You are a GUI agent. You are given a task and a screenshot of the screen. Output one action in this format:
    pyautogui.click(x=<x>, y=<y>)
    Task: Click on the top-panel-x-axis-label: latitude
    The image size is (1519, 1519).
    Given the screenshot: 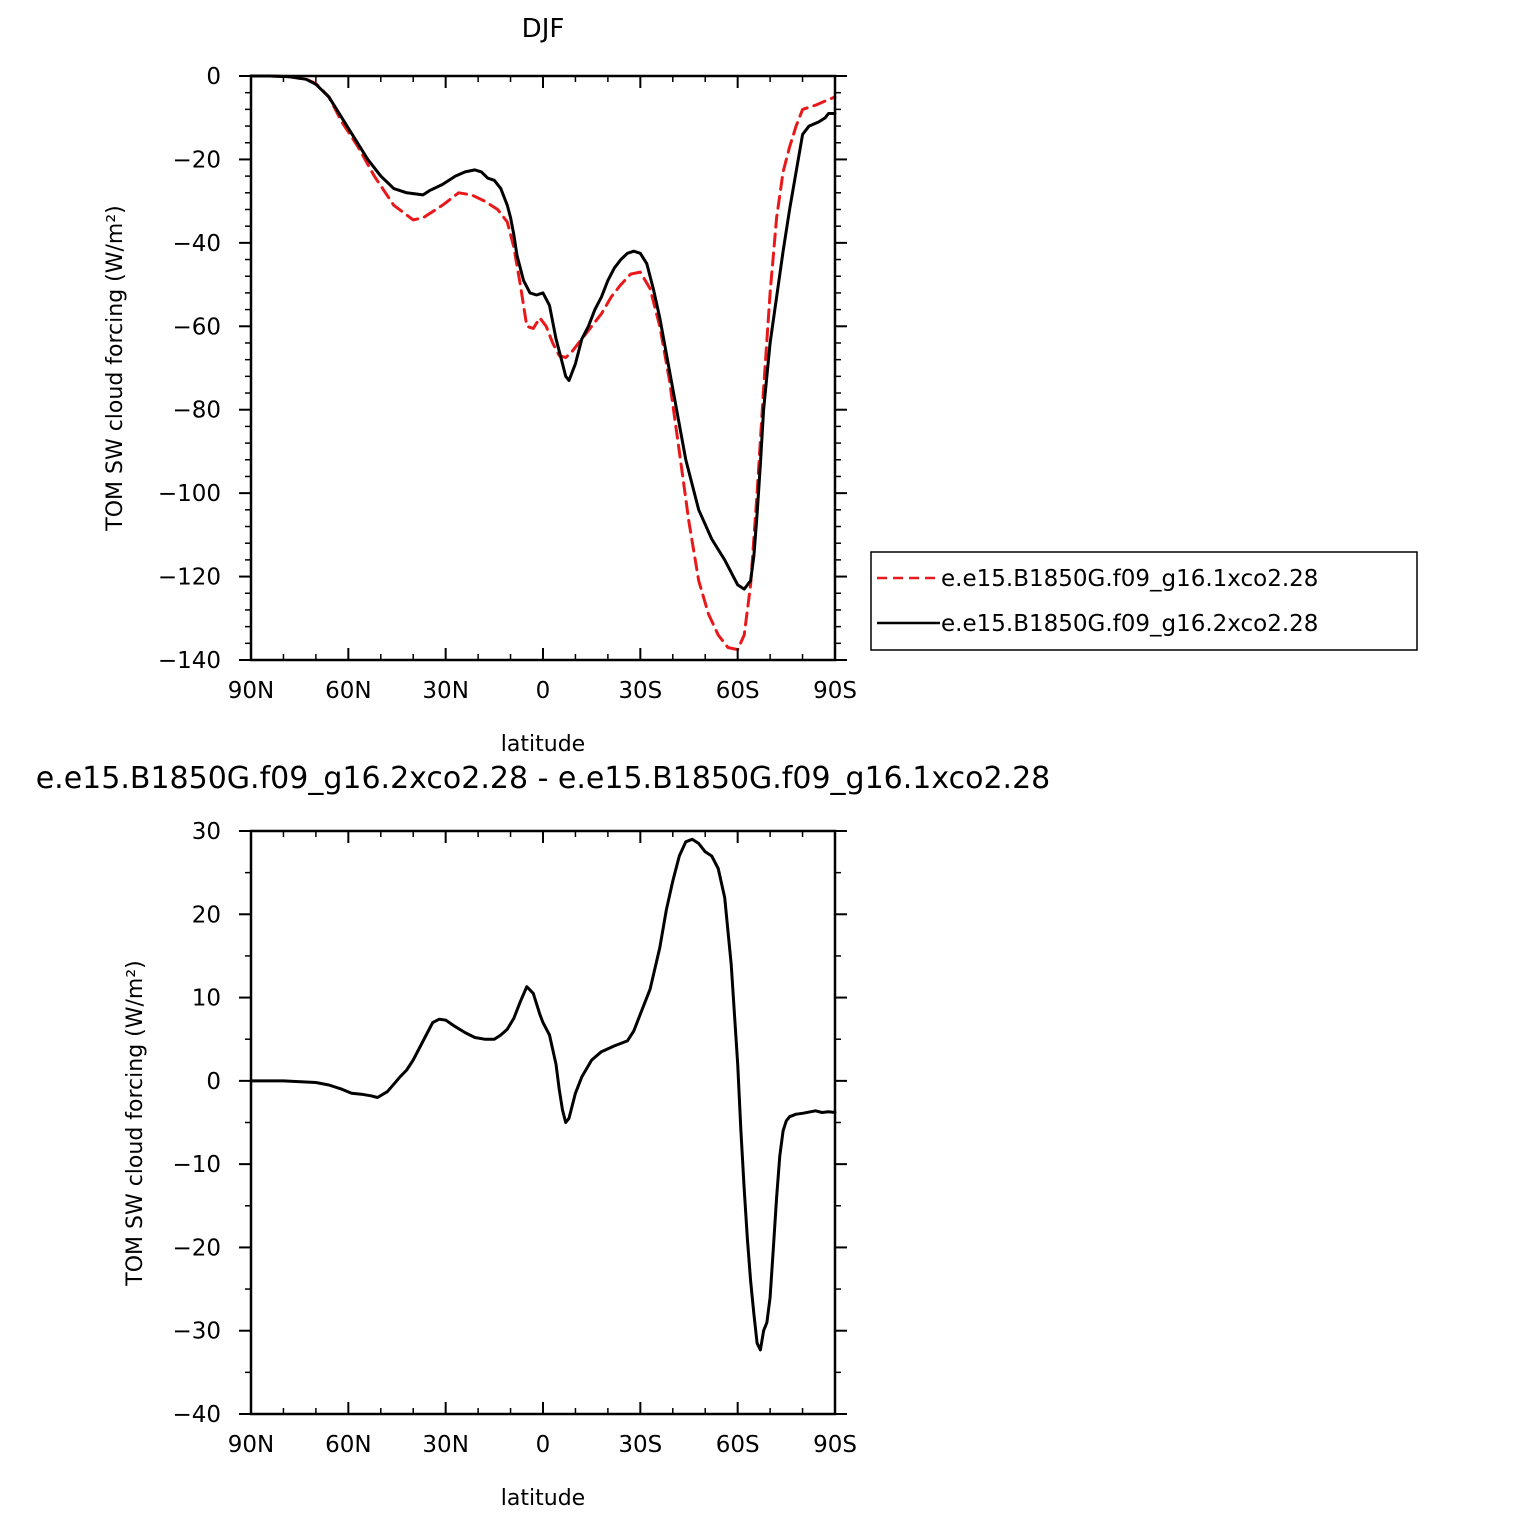 What is the action you would take?
    pyautogui.click(x=543, y=744)
    